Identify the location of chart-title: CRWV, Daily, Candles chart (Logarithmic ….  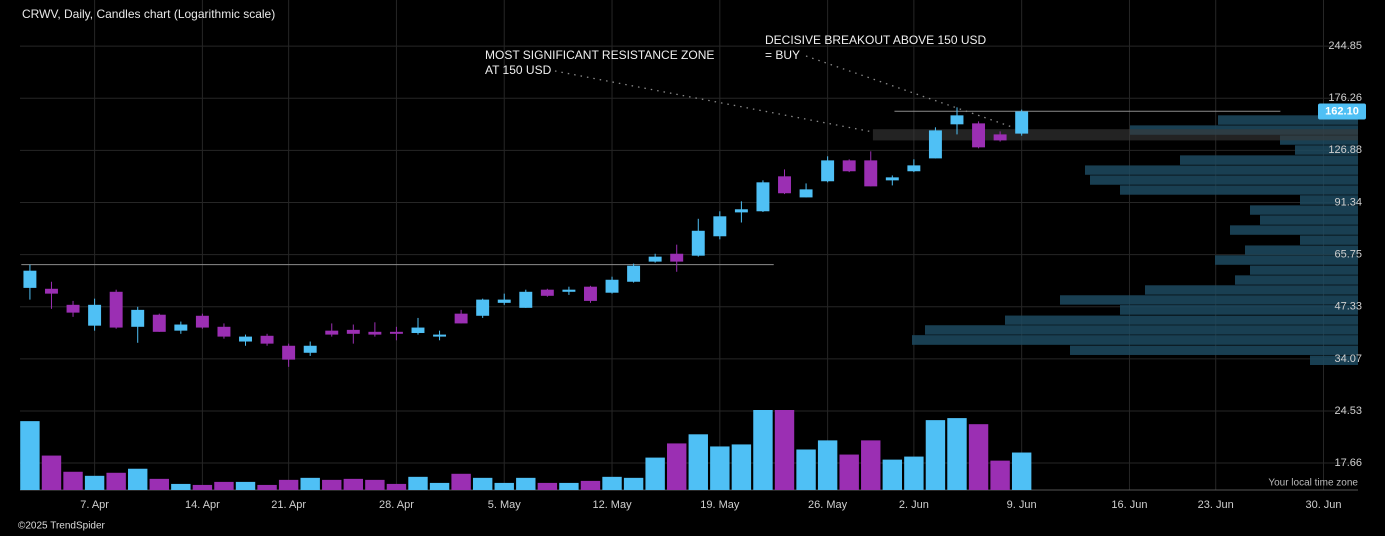
(148, 14).